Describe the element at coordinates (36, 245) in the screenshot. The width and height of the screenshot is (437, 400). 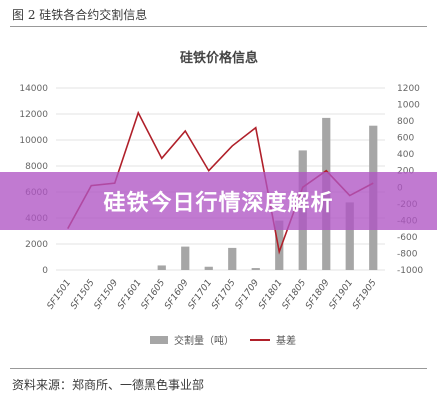
I see `left-tick-label: 2000` at that location.